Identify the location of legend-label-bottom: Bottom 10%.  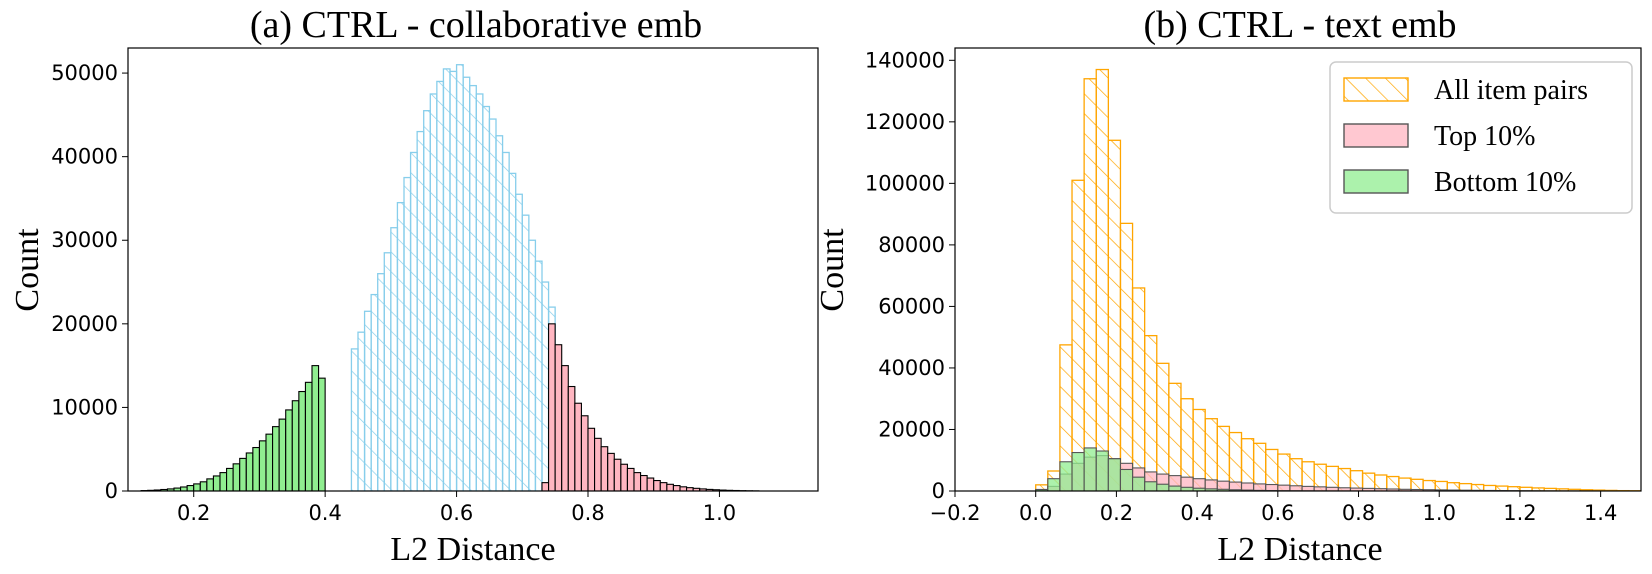
(1505, 182).